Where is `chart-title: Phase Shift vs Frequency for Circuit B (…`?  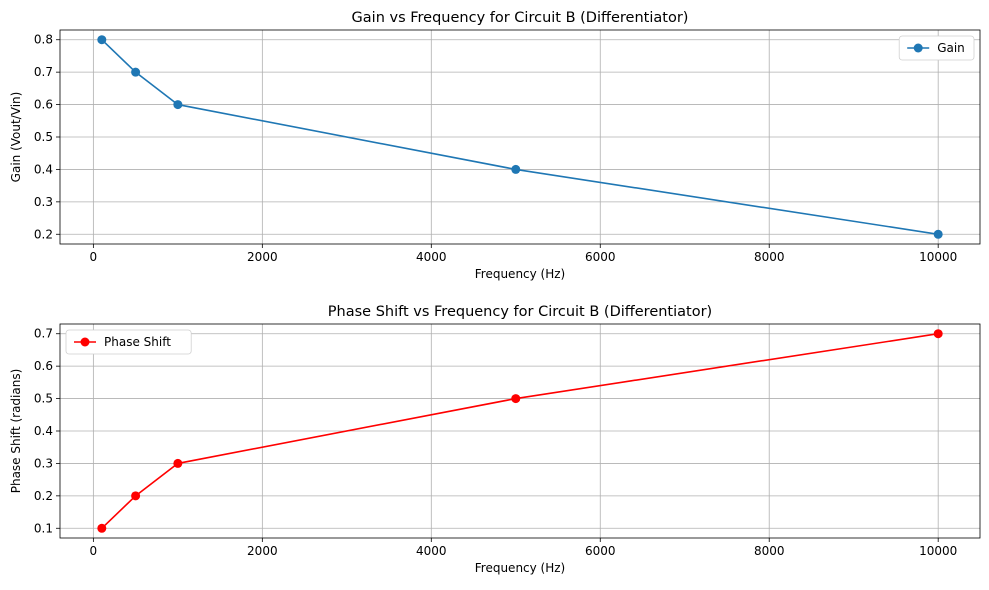 chart-title: Phase Shift vs Frequency for Circuit B (… is located at coordinates (520, 312).